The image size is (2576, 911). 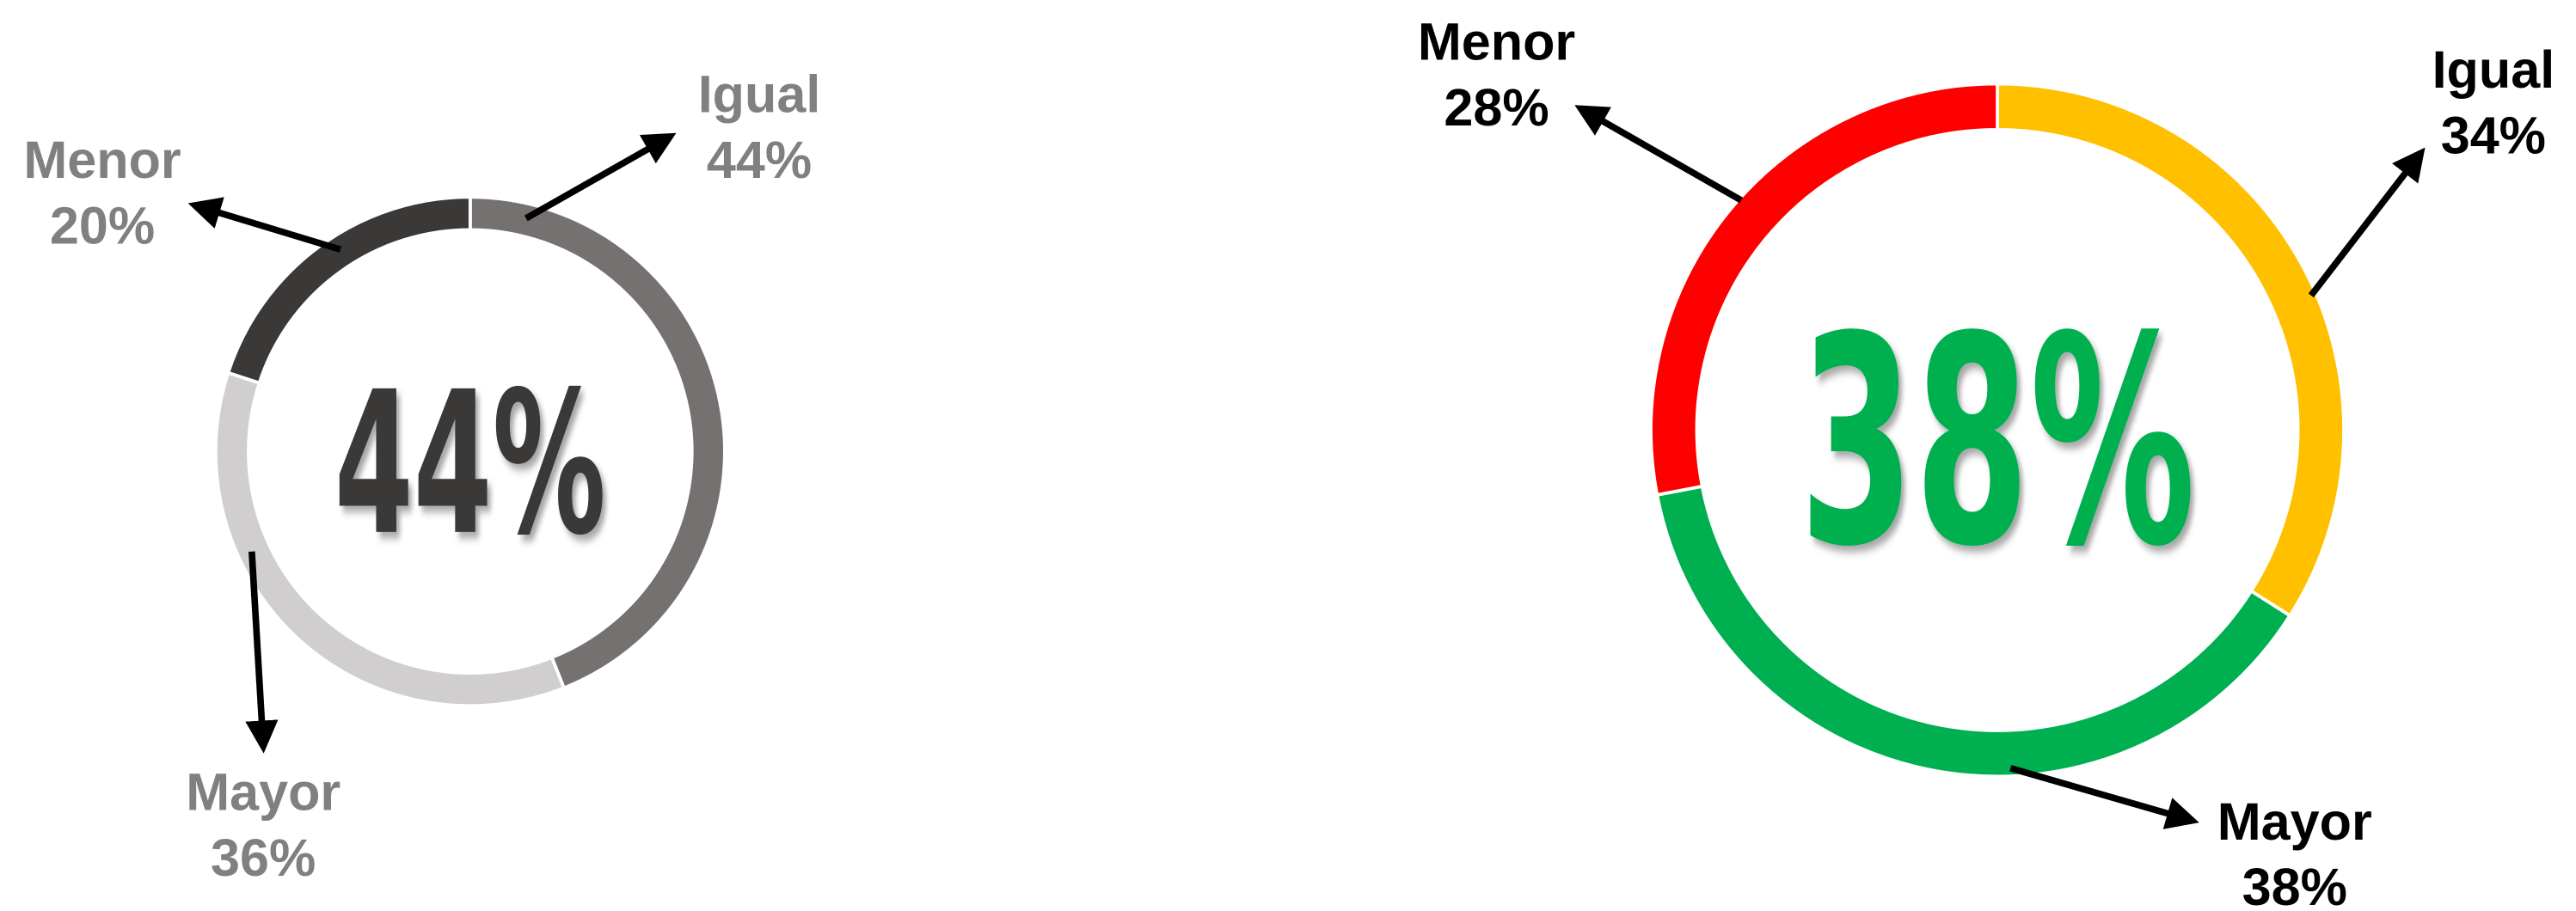 What do you see at coordinates (263, 857) in the screenshot?
I see `slice-value-label: 36%` at bounding box center [263, 857].